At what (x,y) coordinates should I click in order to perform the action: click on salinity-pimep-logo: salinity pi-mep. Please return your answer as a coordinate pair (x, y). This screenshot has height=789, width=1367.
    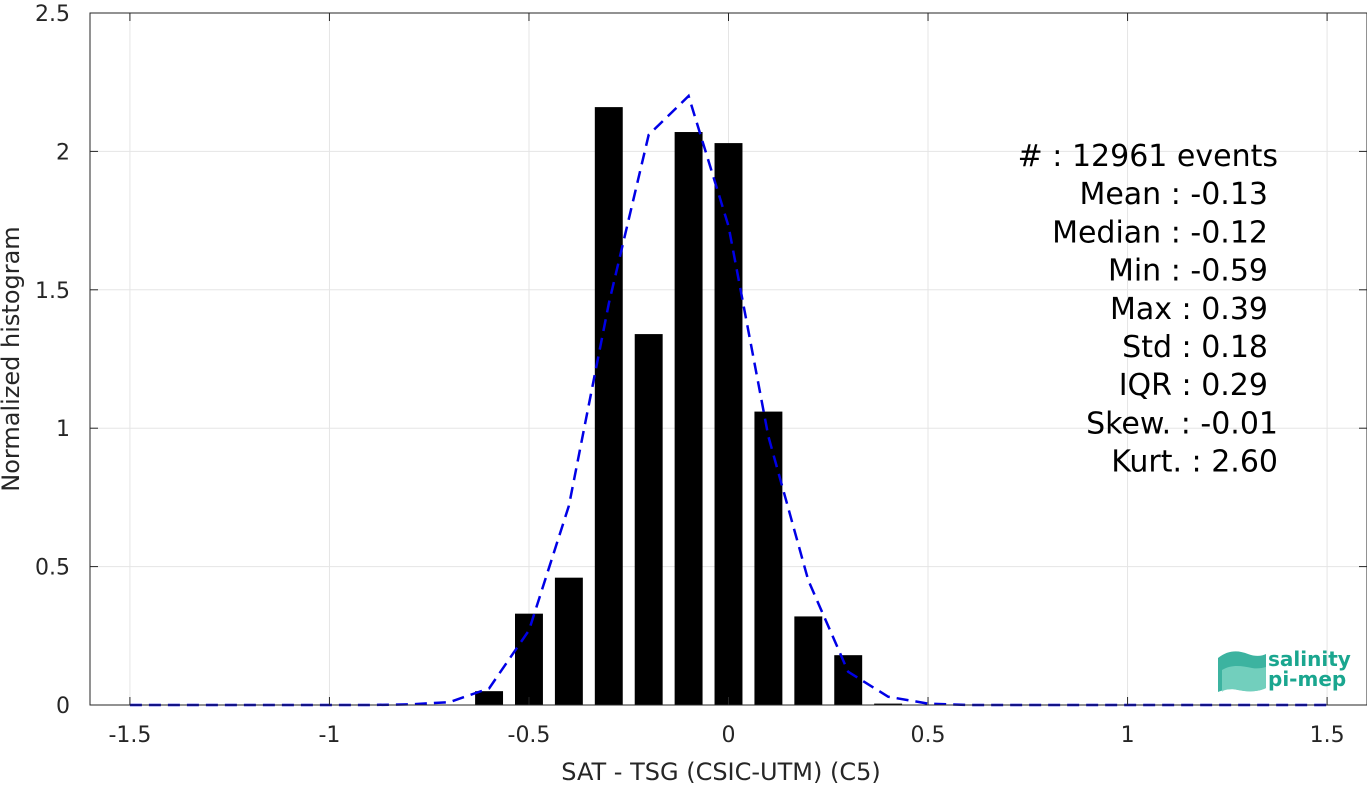
    Looking at the image, I should click on (1284, 669).